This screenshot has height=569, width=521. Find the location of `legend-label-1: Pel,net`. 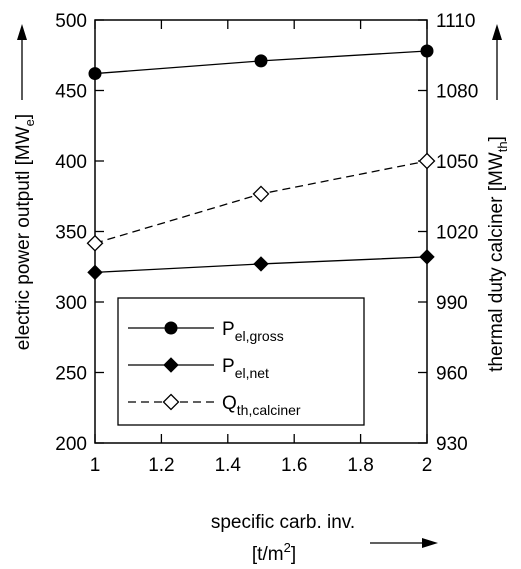

legend-label-1: Pel,net is located at coordinates (245, 368).